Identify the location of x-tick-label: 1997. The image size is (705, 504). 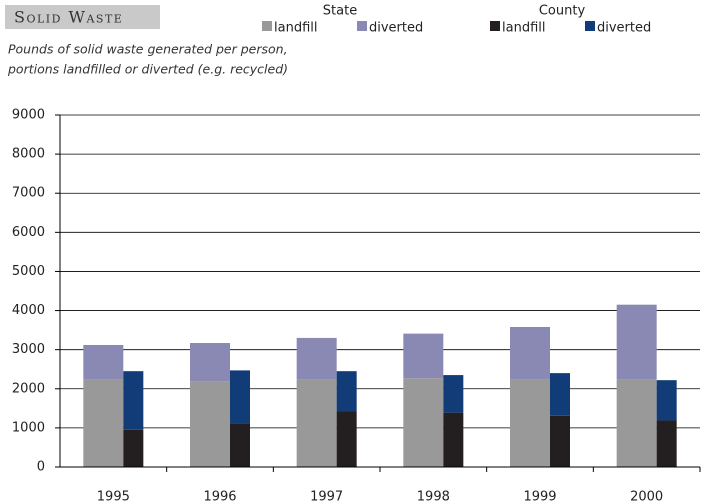
(326, 497).